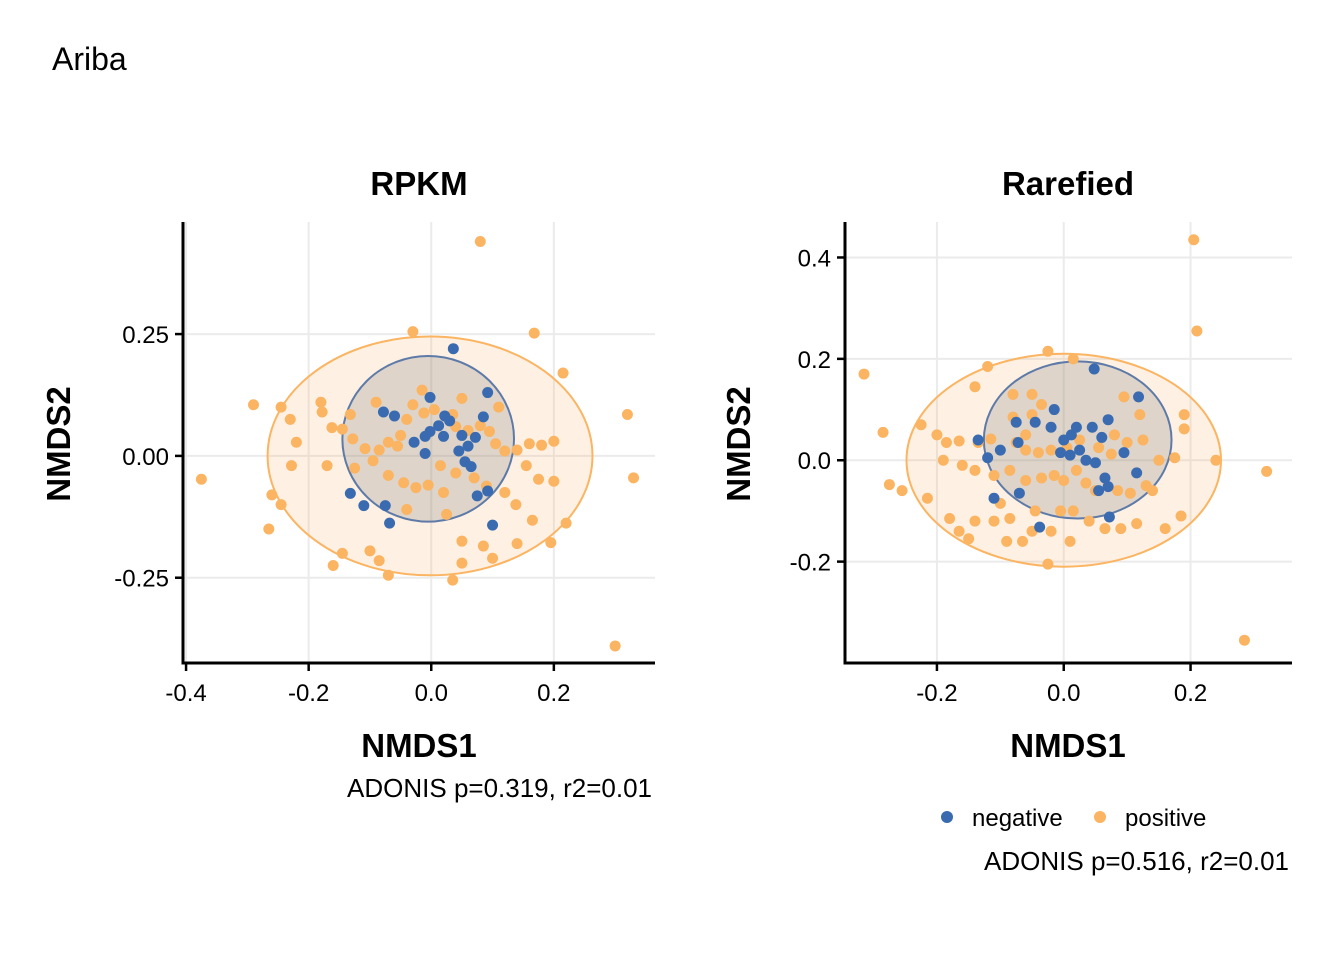 This screenshot has height=960, width=1344. Describe the element at coordinates (419, 745) in the screenshot. I see `x-axis-title-rpkm: NMDS1` at that location.